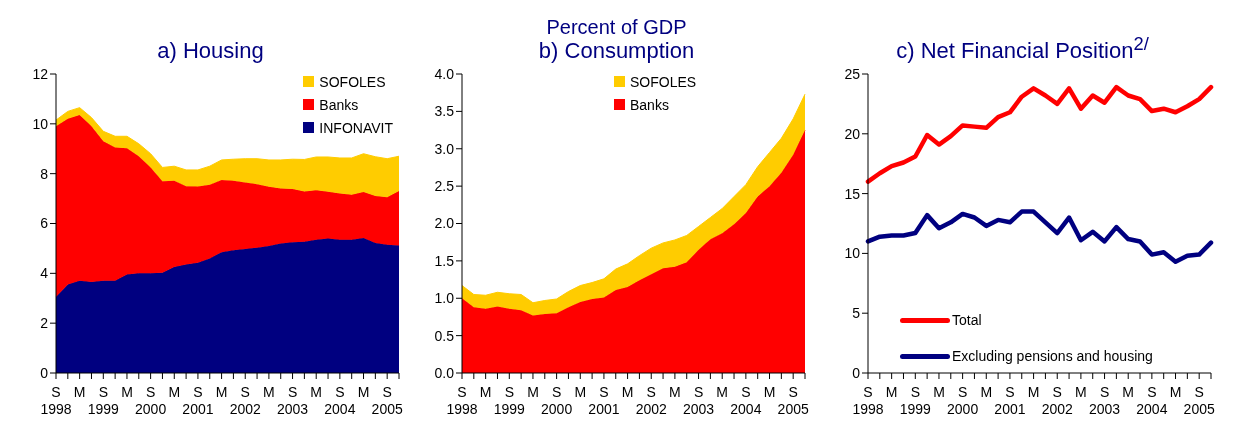 Image resolution: width=1233 pixels, height=431 pixels. What do you see at coordinates (44, 273) in the screenshot?
I see `y-tick-label: 4` at bounding box center [44, 273].